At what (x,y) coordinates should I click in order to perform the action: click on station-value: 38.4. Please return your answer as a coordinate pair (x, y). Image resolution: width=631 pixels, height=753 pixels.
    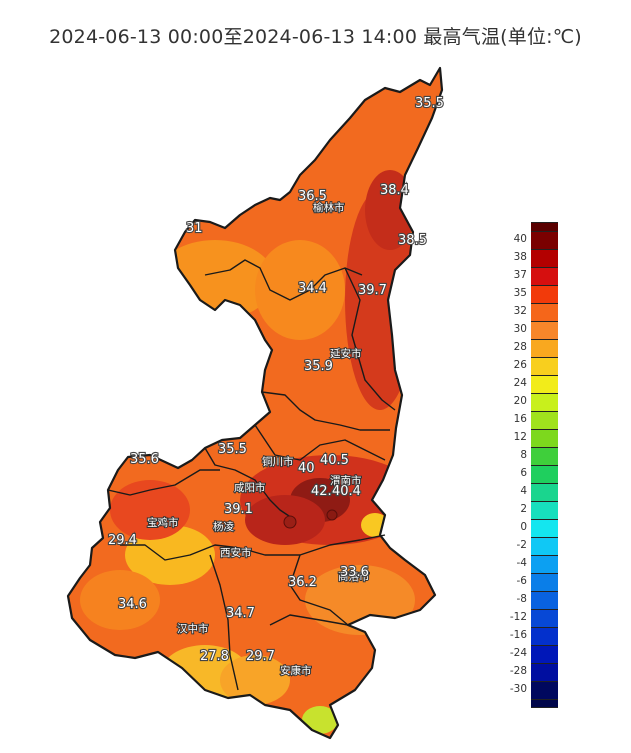
    Looking at the image, I should click on (394, 190).